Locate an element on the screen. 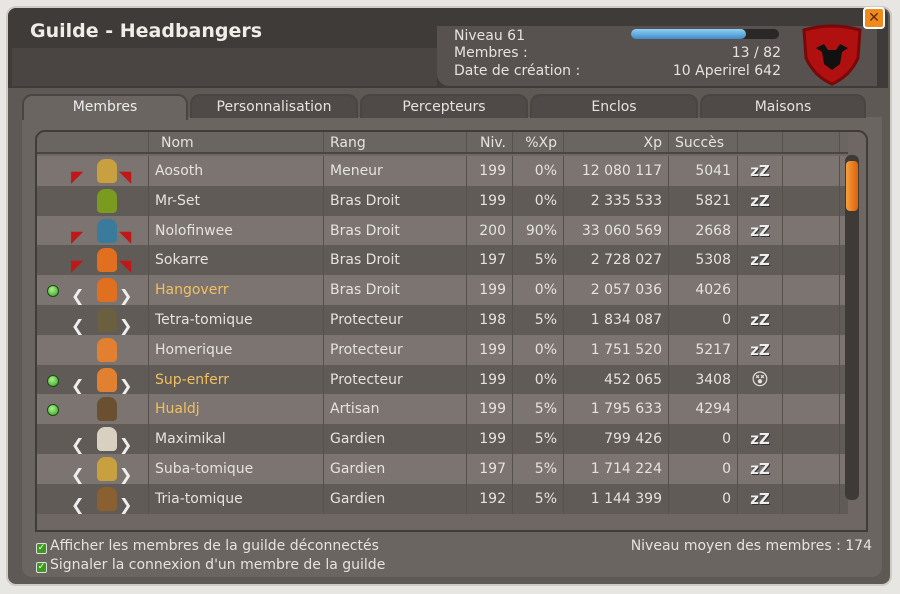  members-label: Membres : is located at coordinates (491, 53).